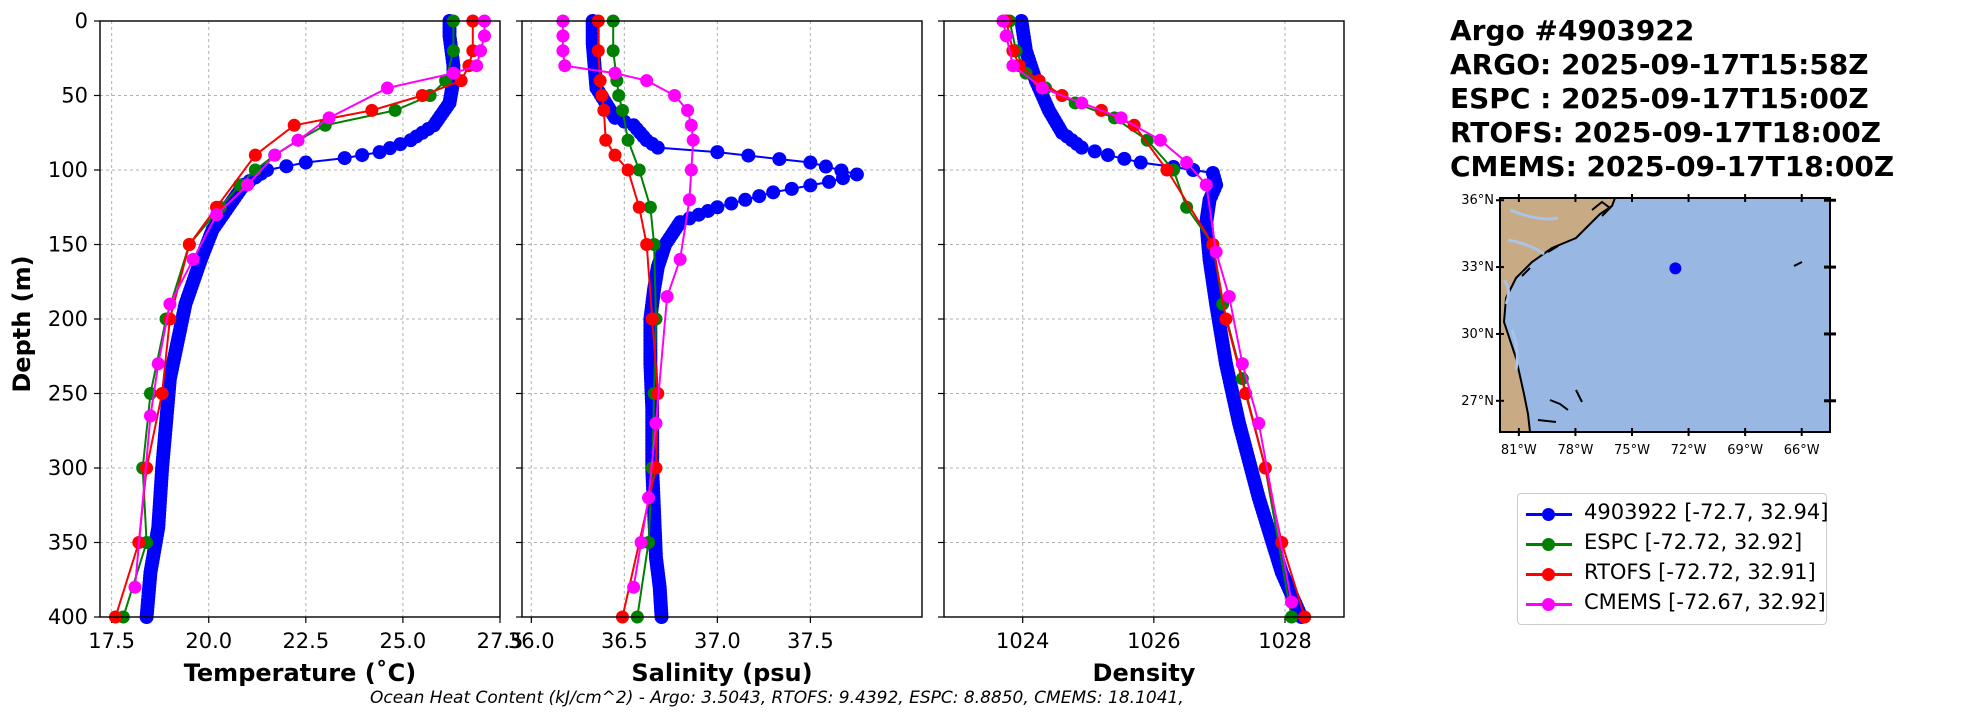 This screenshot has width=1967, height=712. I want to click on legend-item-argo: 4903922 [-72.7, 32.94], so click(1673, 513).